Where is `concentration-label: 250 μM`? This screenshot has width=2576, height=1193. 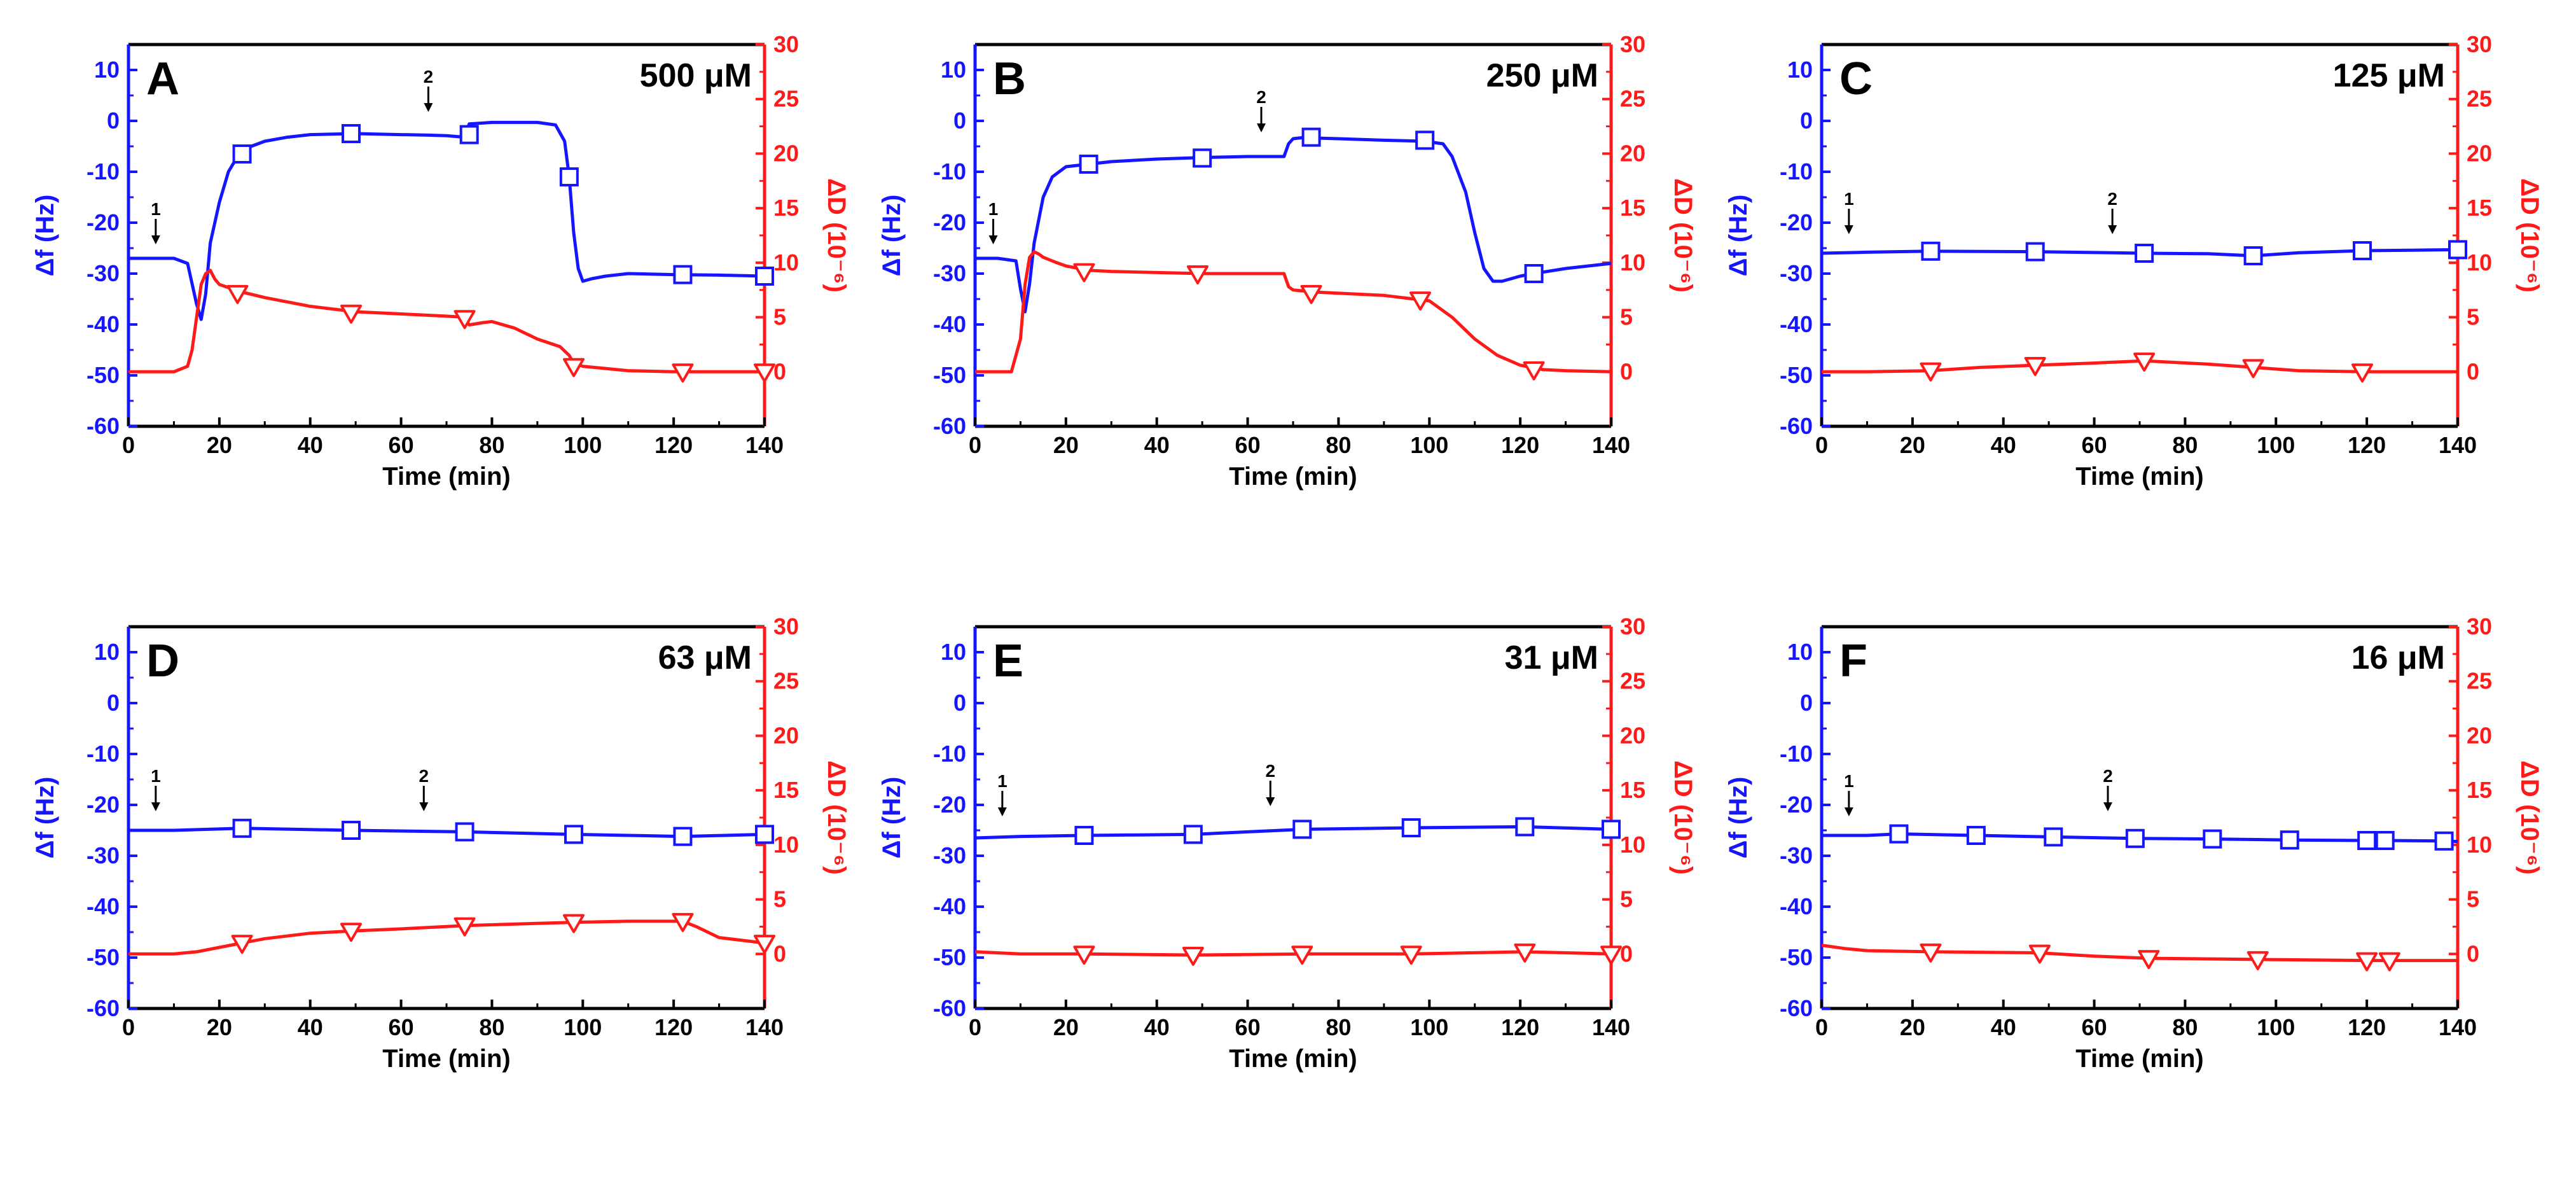 concentration-label: 250 μM is located at coordinates (1542, 75).